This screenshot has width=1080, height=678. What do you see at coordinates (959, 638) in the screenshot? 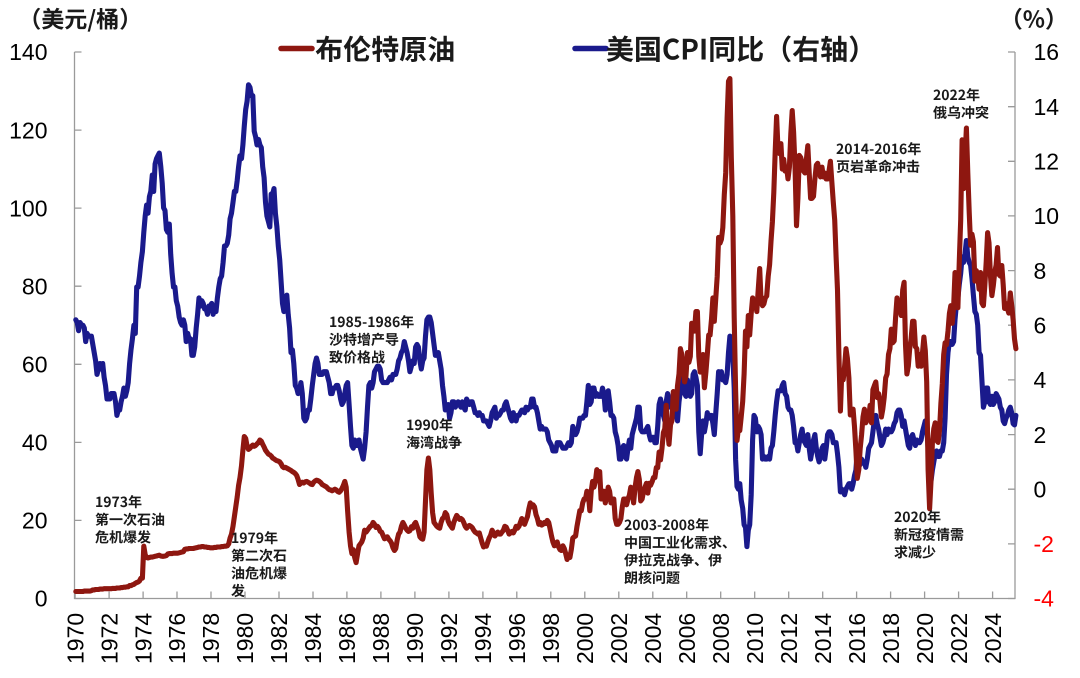
I see `svg-text: 2022` at bounding box center [959, 638].